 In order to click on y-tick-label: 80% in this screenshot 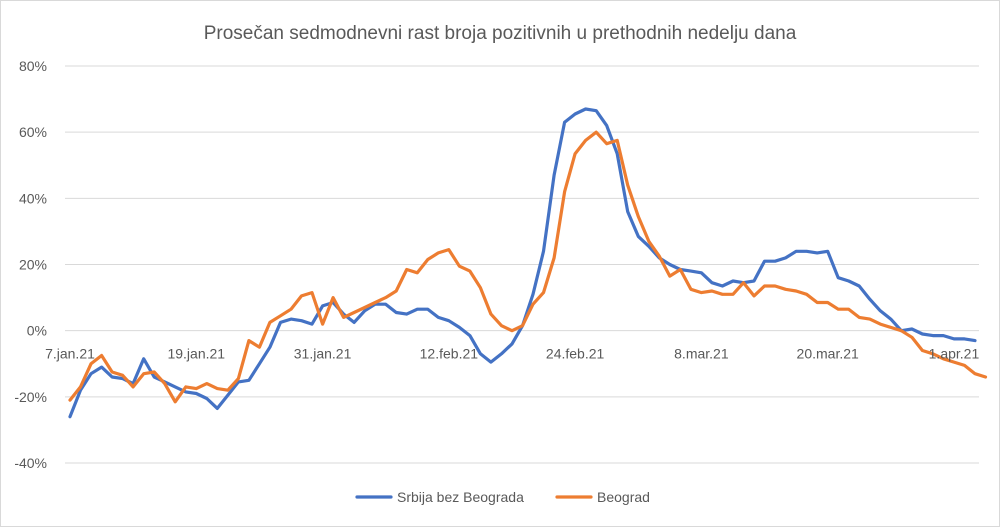, I will do `click(33, 66)`.